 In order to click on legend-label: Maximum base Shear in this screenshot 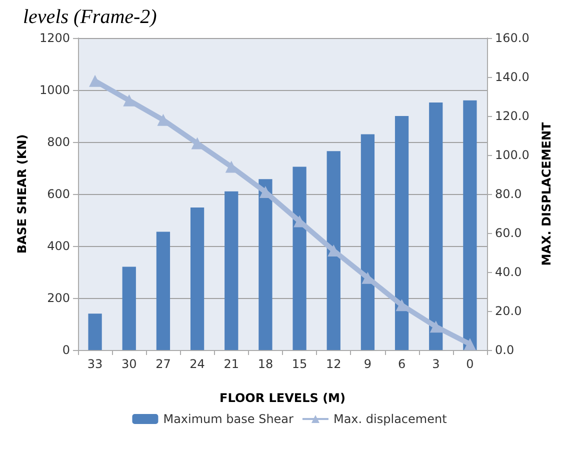, I will do `click(228, 419)`.